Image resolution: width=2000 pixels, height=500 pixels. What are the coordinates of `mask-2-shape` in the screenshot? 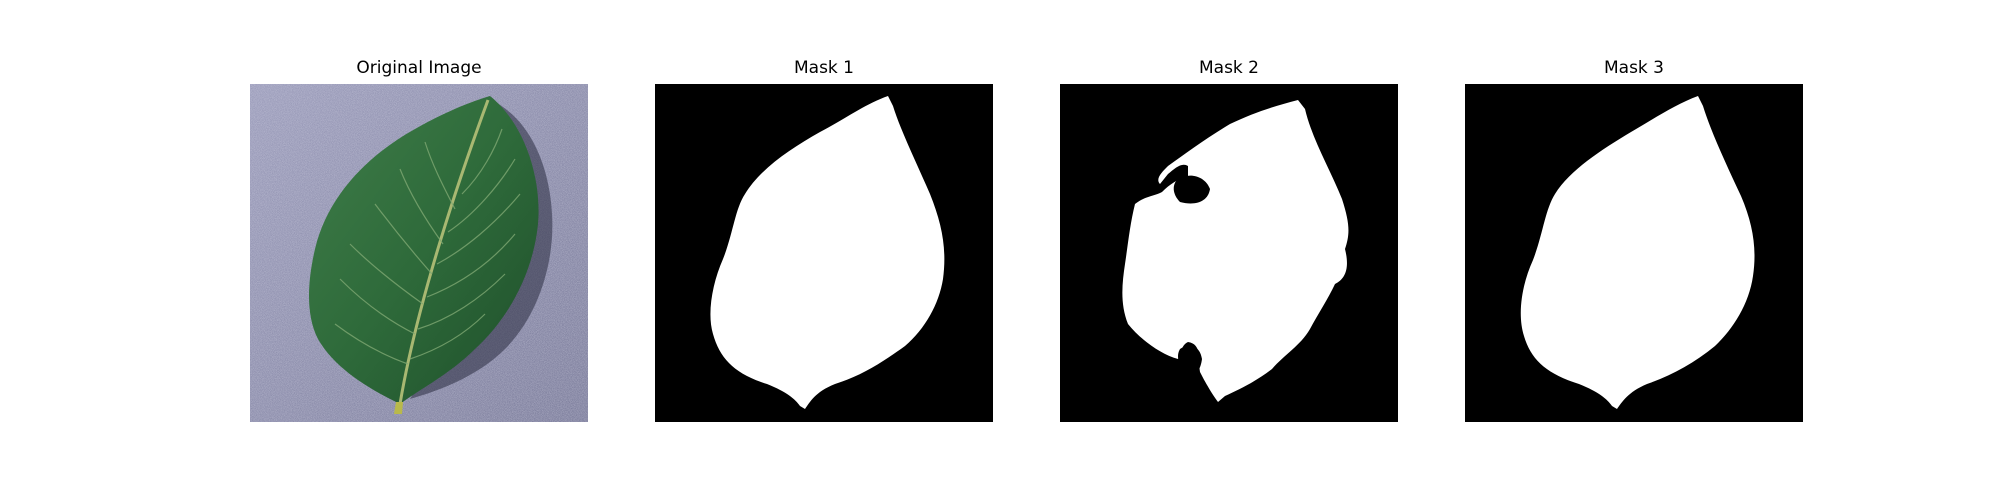 It's located at (1229, 253).